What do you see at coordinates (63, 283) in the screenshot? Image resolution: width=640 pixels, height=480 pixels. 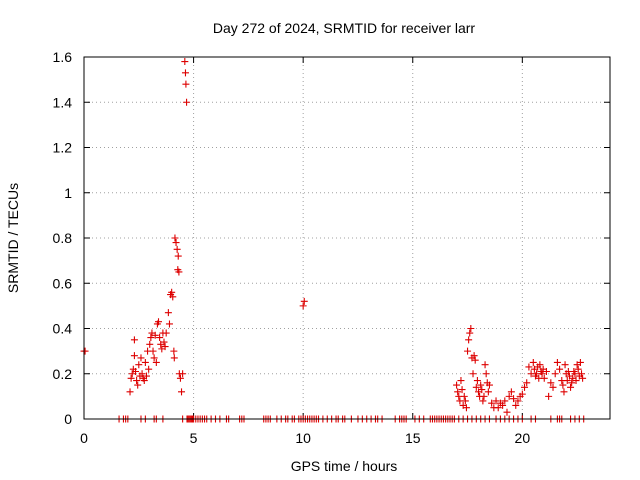 I see `y-tick-label: 0.6` at bounding box center [63, 283].